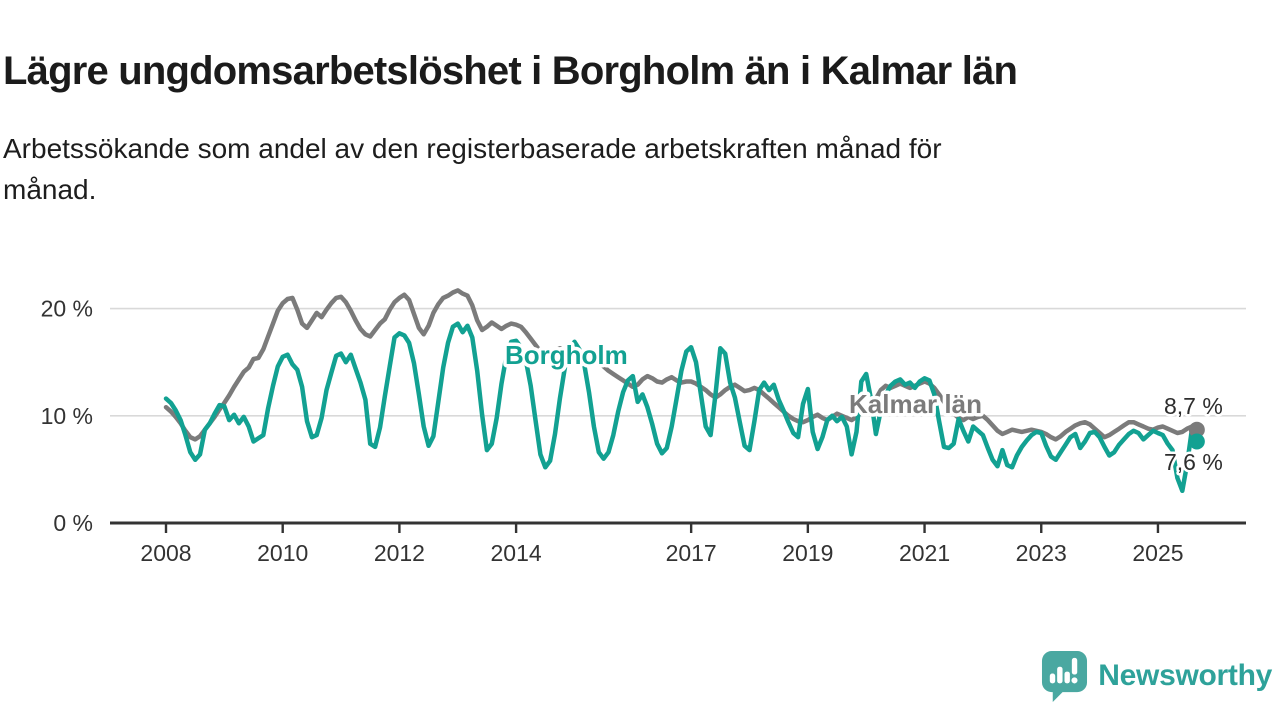 This screenshot has width=1280, height=725. I want to click on y-tick-label-20: 20 %, so click(67, 309).